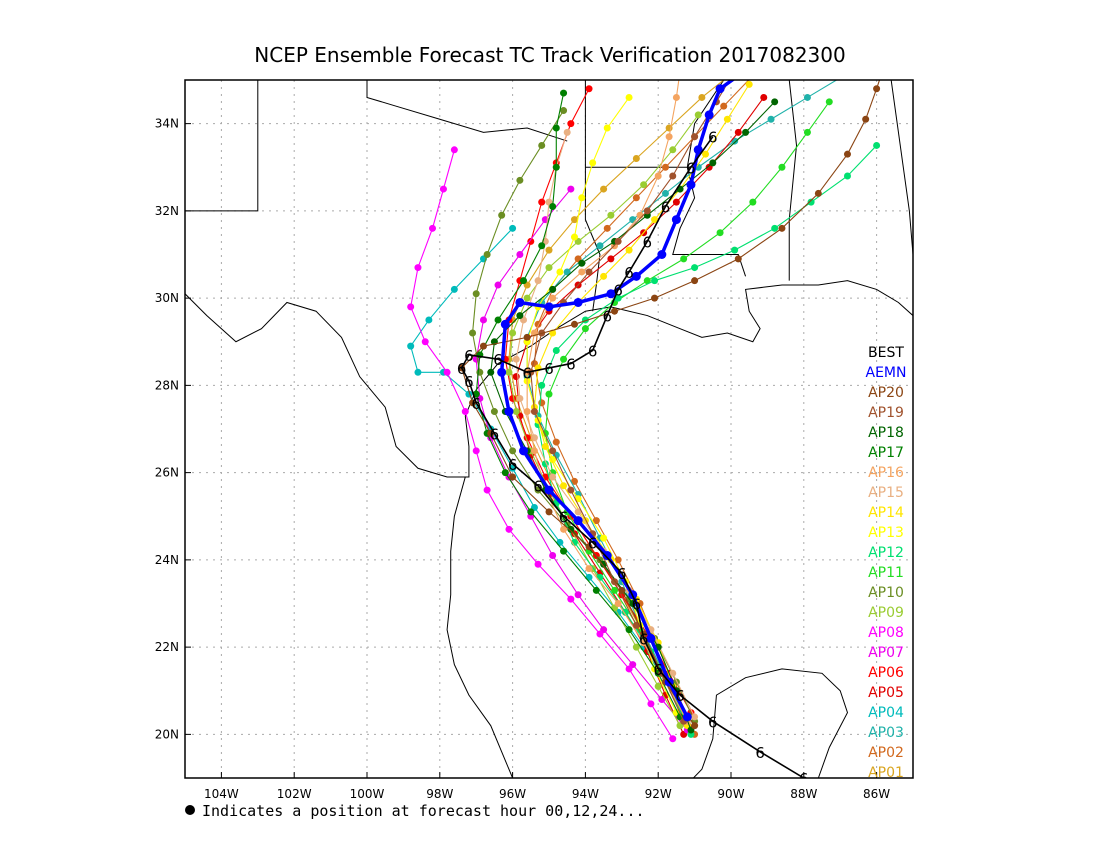  Describe the element at coordinates (886, 773) in the screenshot. I see `legend-entry-ap01: AP01` at that location.